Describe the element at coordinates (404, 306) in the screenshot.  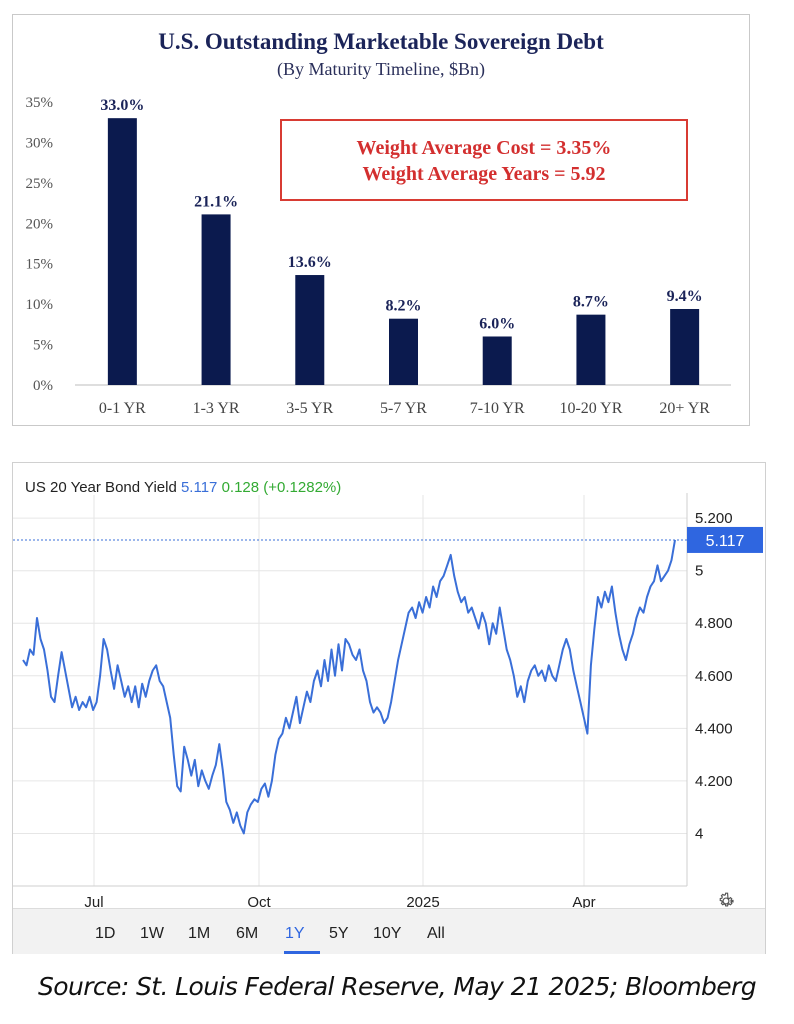
I see `bar-data-label: 8.2%` at that location.